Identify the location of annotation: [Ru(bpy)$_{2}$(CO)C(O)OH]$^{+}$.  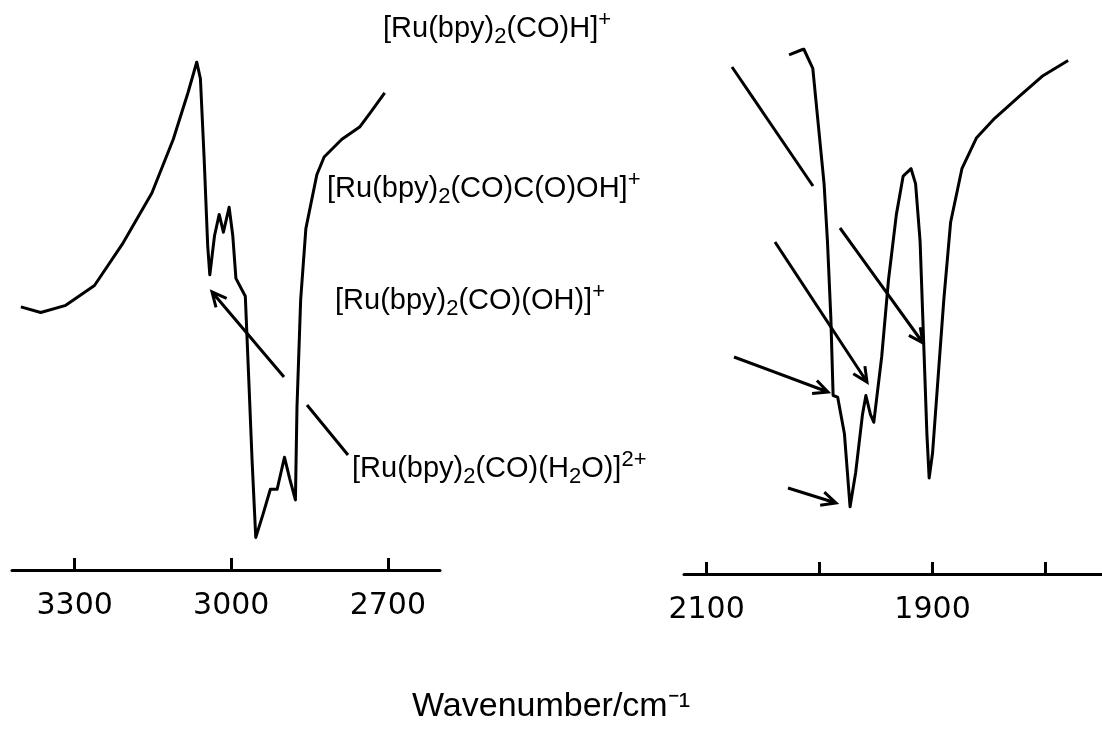
(484, 187).